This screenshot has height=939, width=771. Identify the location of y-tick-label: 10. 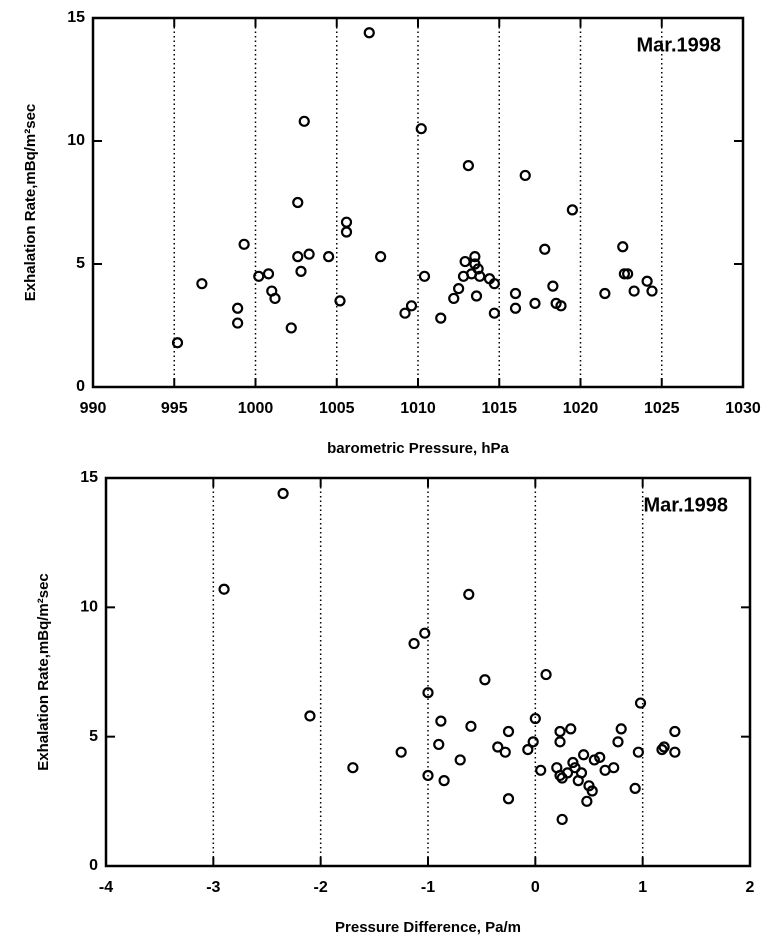
(76, 140).